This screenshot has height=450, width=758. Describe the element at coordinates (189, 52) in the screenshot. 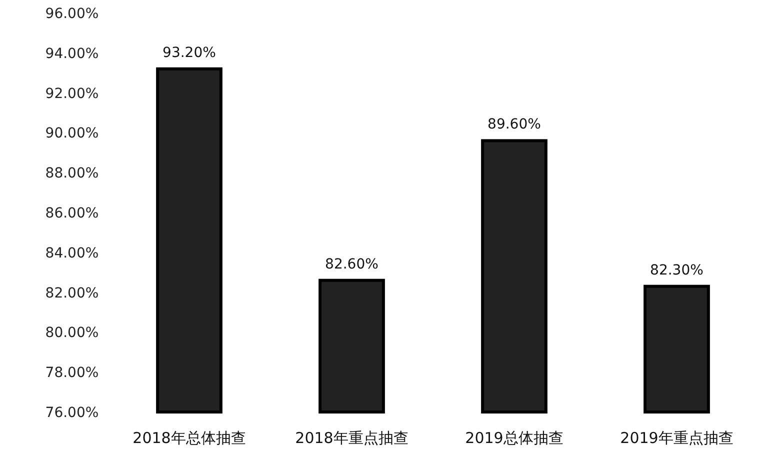

I see `data-label: 93.20%` at that location.